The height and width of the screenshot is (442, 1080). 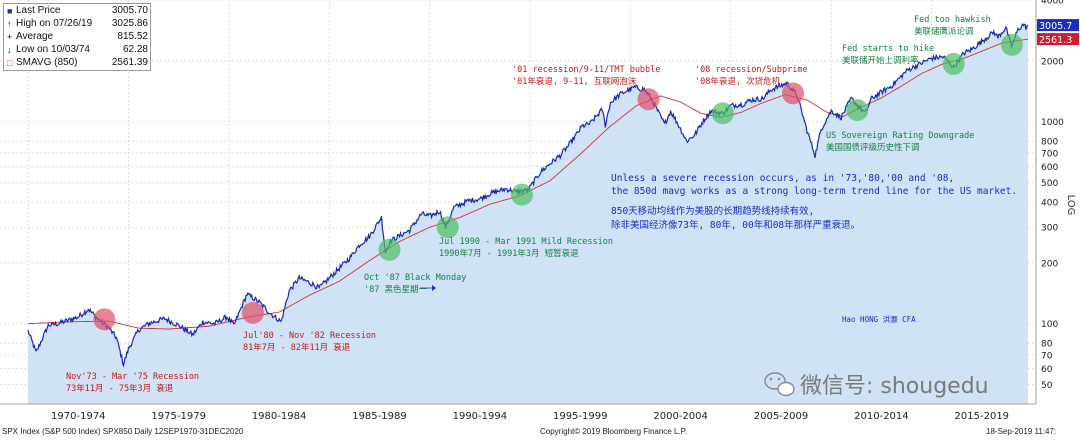 I want to click on annotation-text: '87 黑色星期一, so click(x=395, y=289).